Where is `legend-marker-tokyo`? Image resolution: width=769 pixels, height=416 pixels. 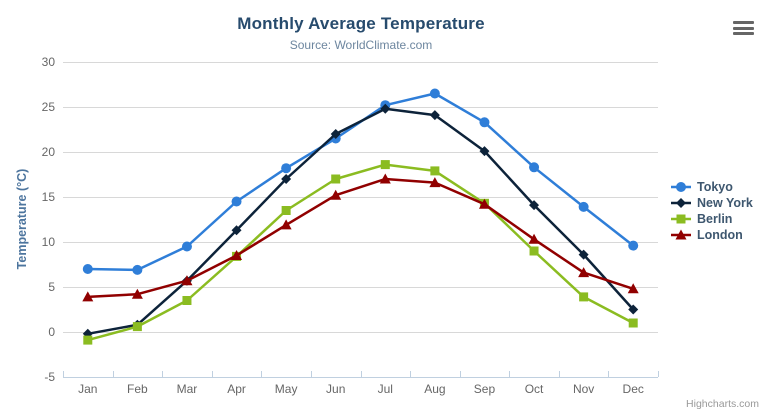
legend-marker-tokyo is located at coordinates (681, 187).